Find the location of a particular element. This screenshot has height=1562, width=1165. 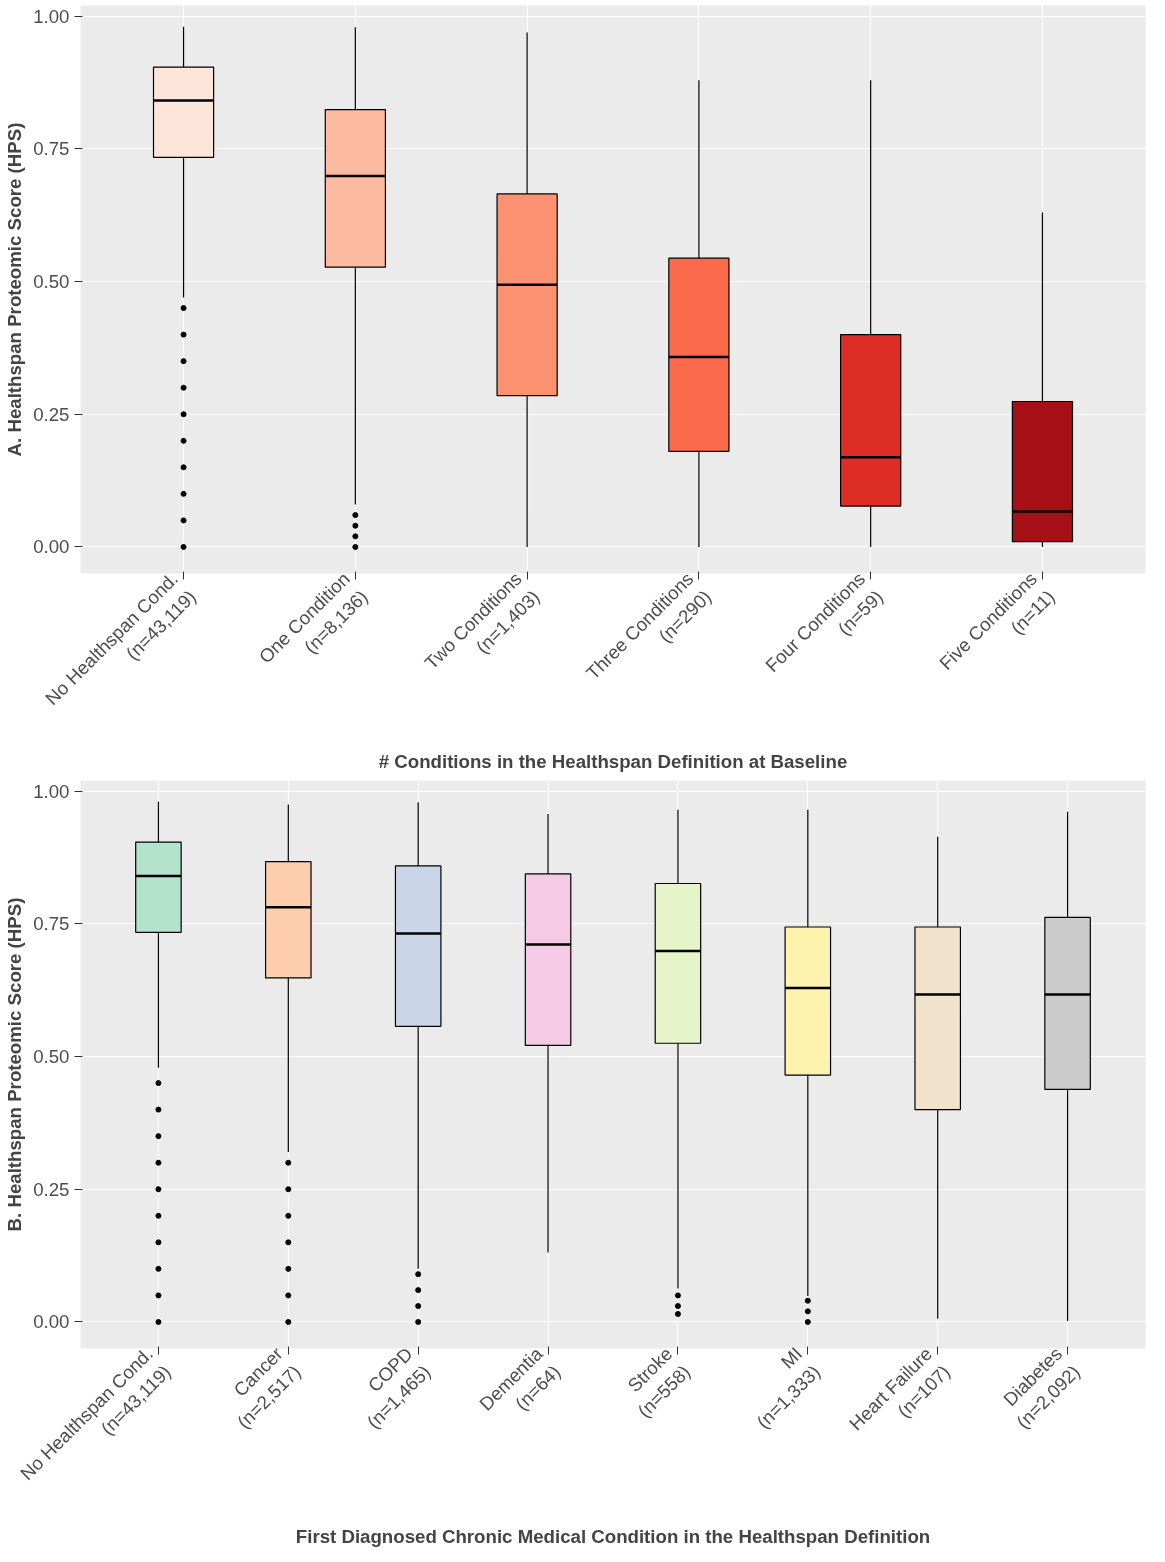

y-axis-title: A. Healthspan Proteomic Score (HPS) is located at coordinates (15, 289).